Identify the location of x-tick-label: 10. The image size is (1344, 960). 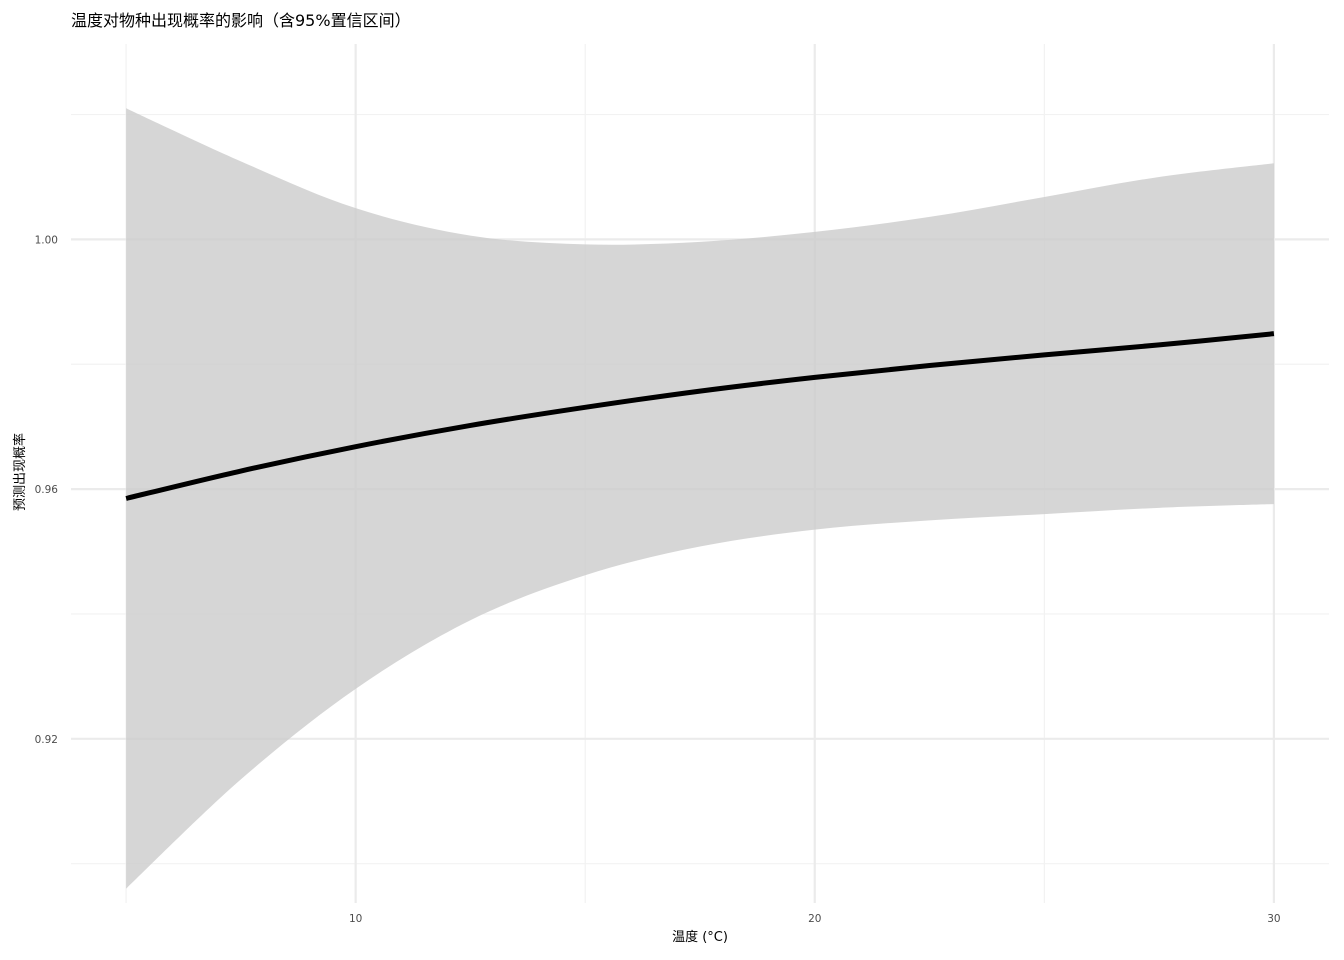
(355, 919).